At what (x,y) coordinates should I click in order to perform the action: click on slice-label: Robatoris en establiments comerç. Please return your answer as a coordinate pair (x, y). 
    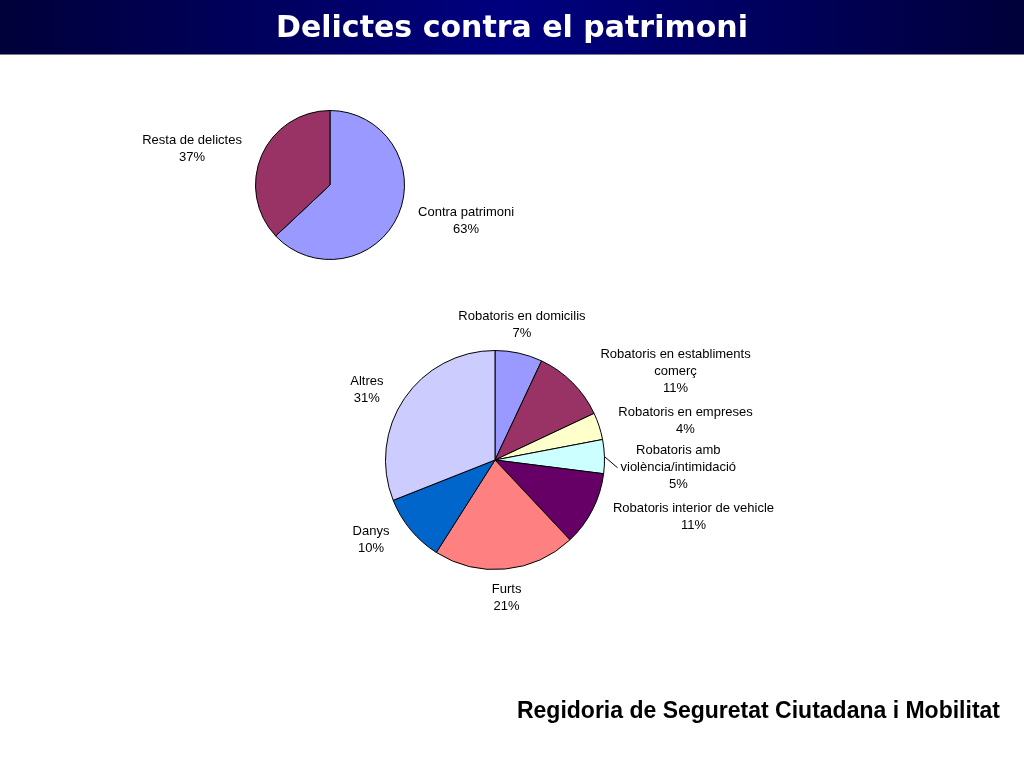
    Looking at the image, I should click on (676, 361).